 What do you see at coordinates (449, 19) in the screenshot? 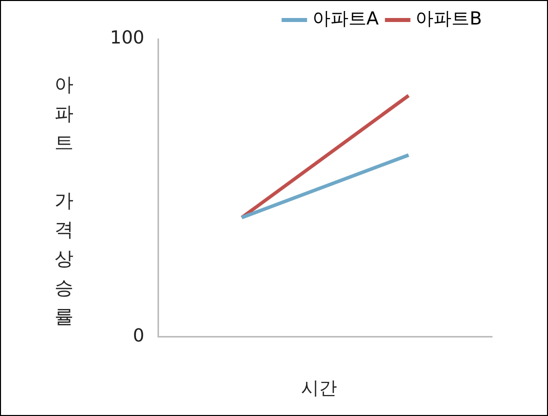
I see `legend-label: 아파트B` at bounding box center [449, 19].